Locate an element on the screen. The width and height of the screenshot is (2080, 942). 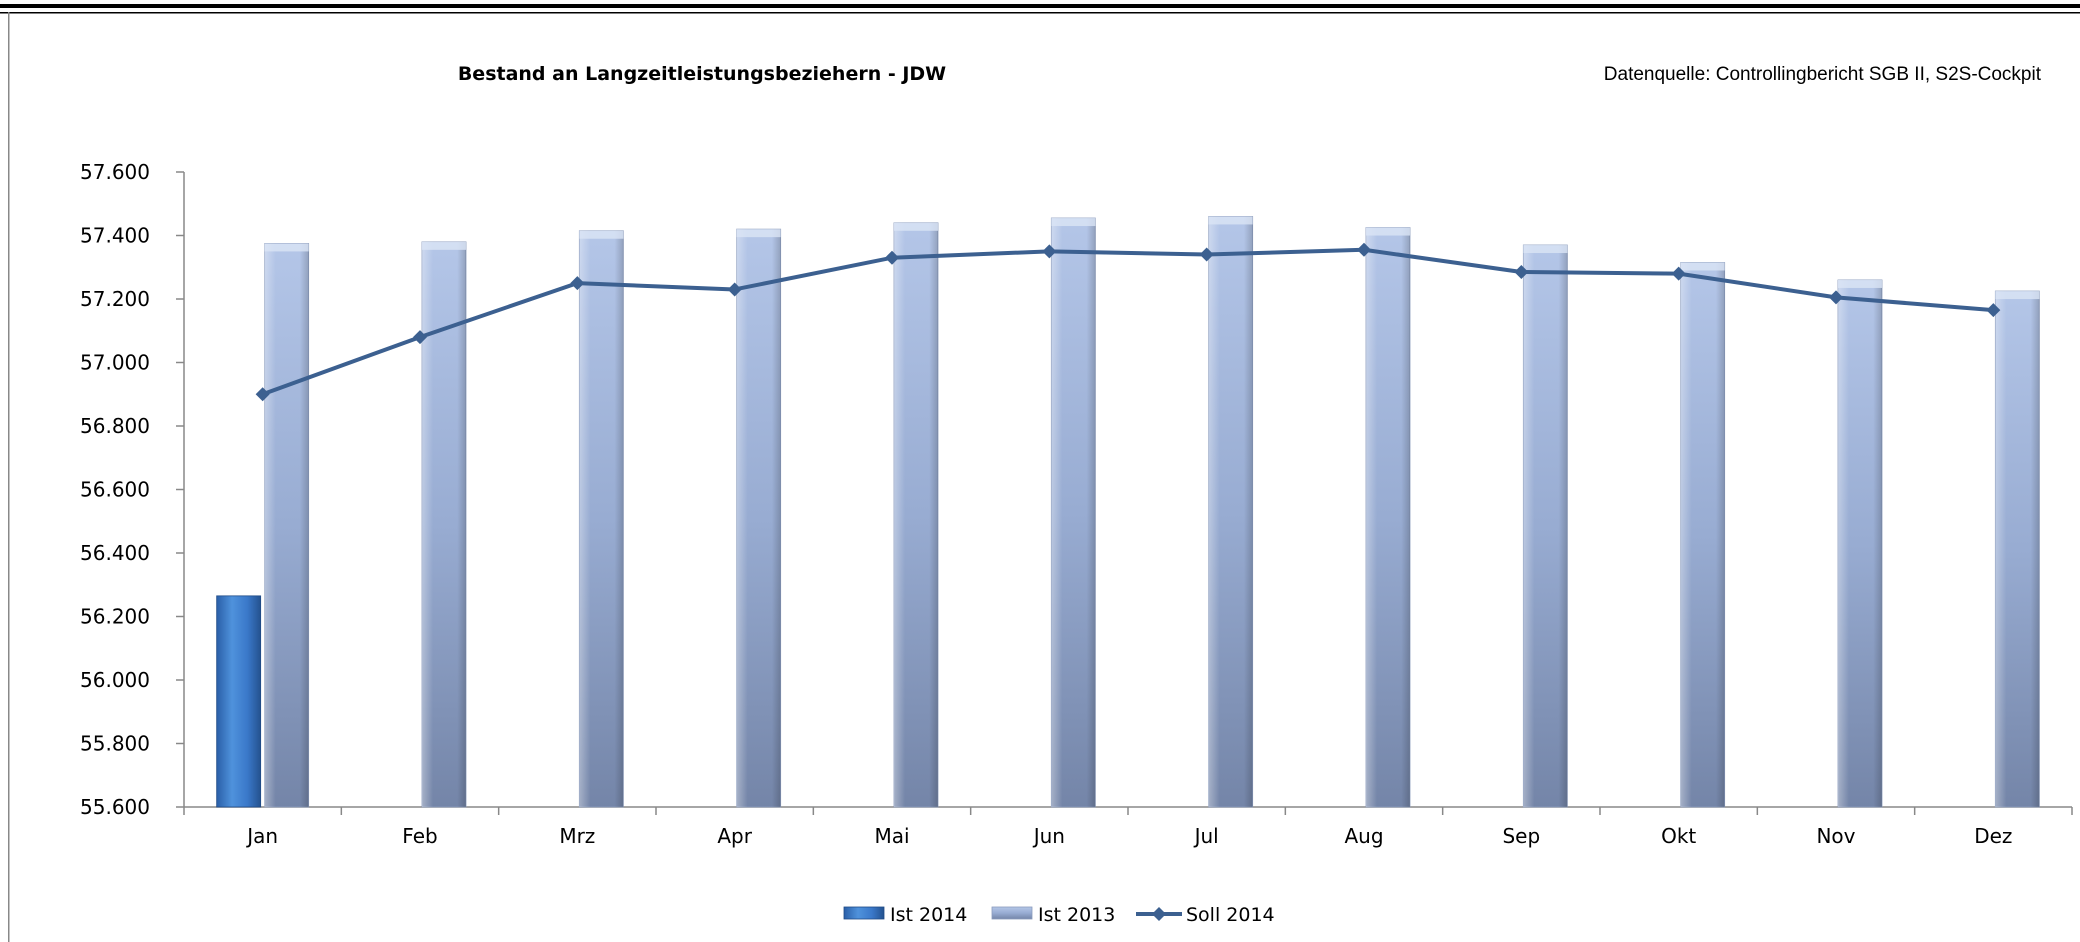
x-tick-label: Mai is located at coordinates (891, 836).